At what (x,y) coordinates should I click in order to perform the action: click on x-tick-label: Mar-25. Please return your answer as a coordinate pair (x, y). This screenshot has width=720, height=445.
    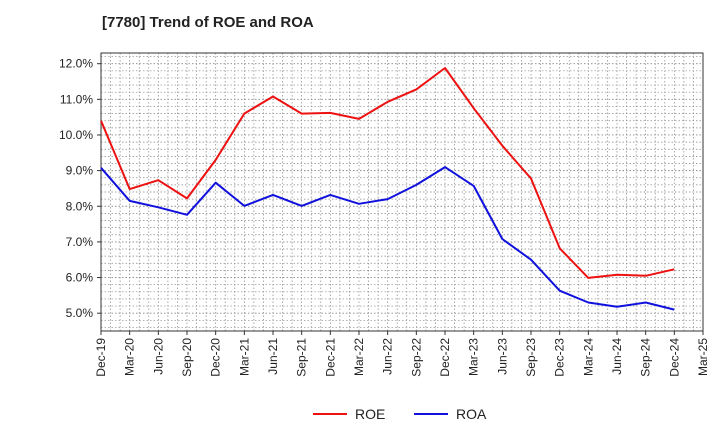
    Looking at the image, I should click on (703, 357).